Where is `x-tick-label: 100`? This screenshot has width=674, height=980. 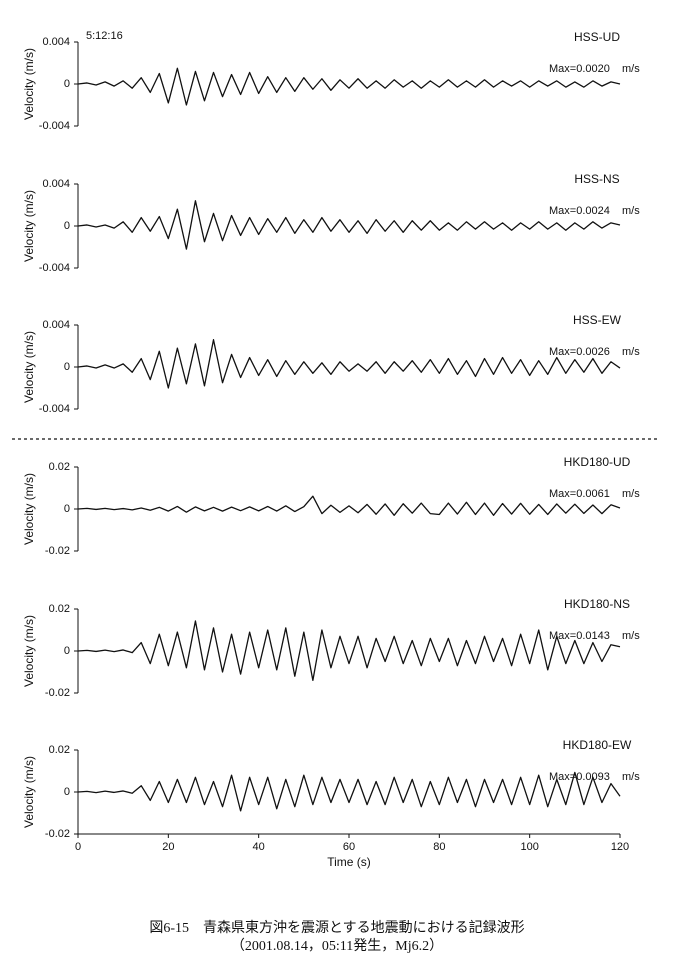
x-tick-label: 100 is located at coordinates (529, 847).